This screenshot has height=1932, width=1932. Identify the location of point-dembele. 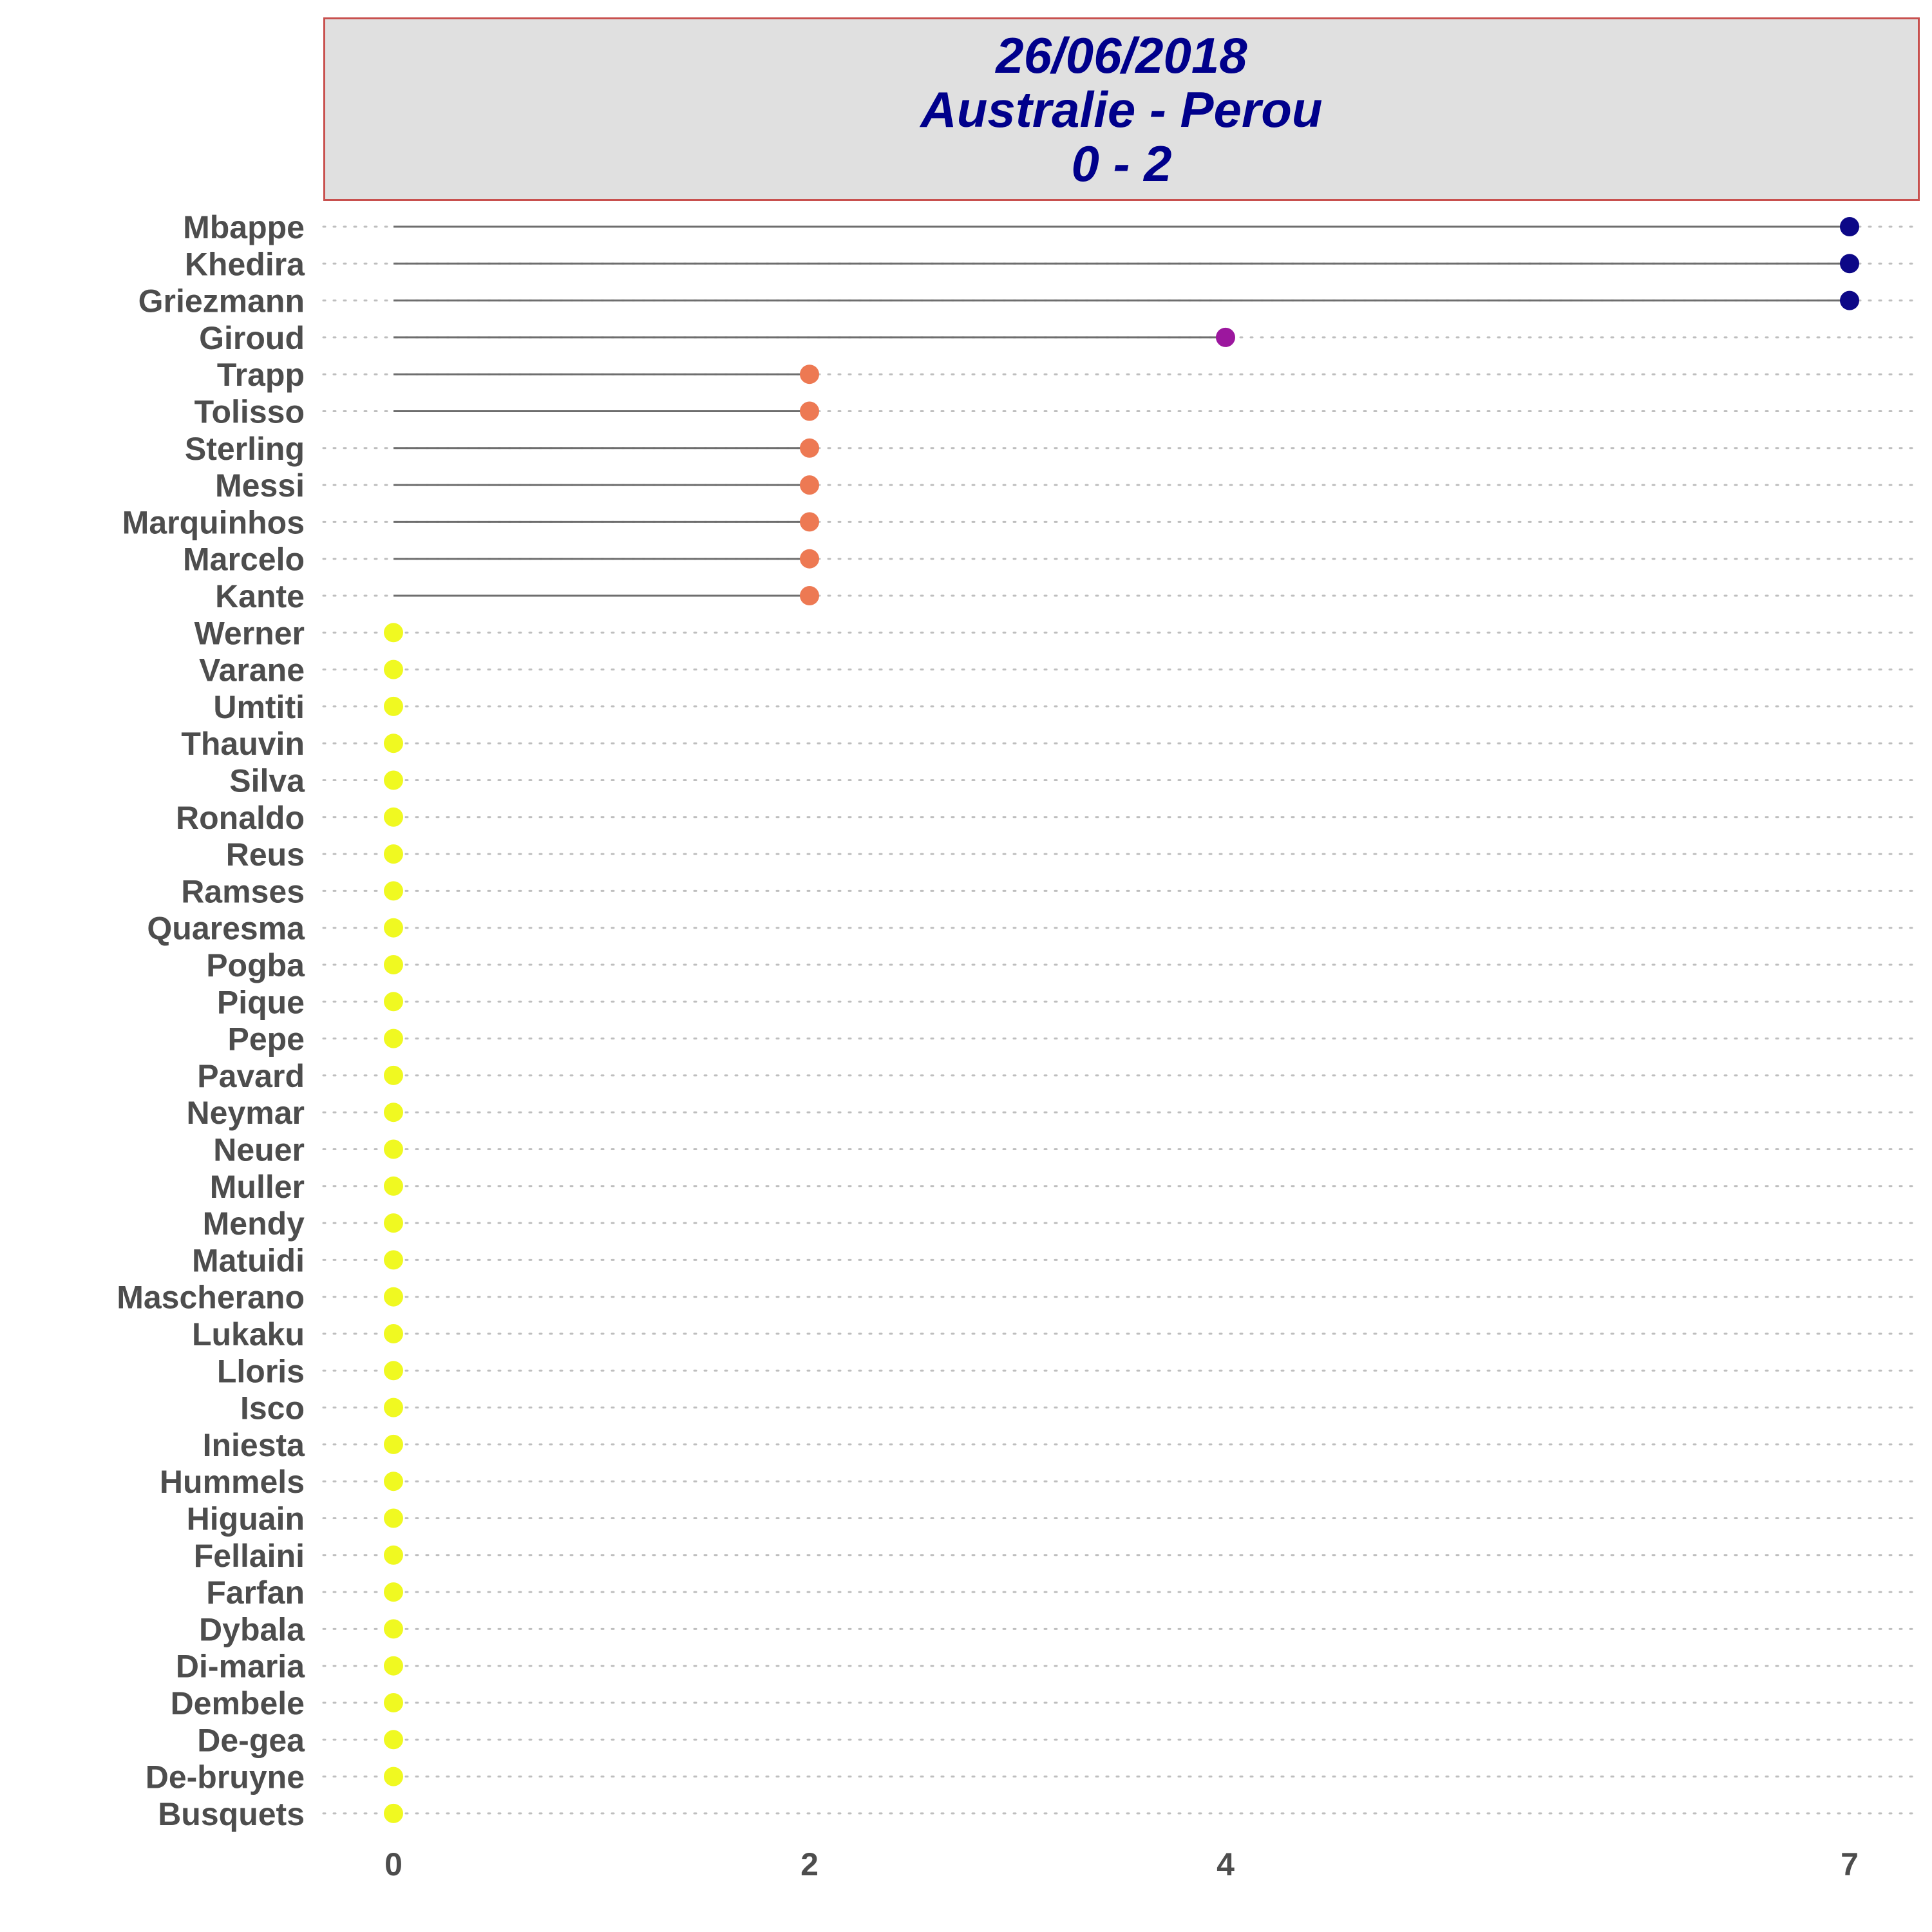
(394, 1702).